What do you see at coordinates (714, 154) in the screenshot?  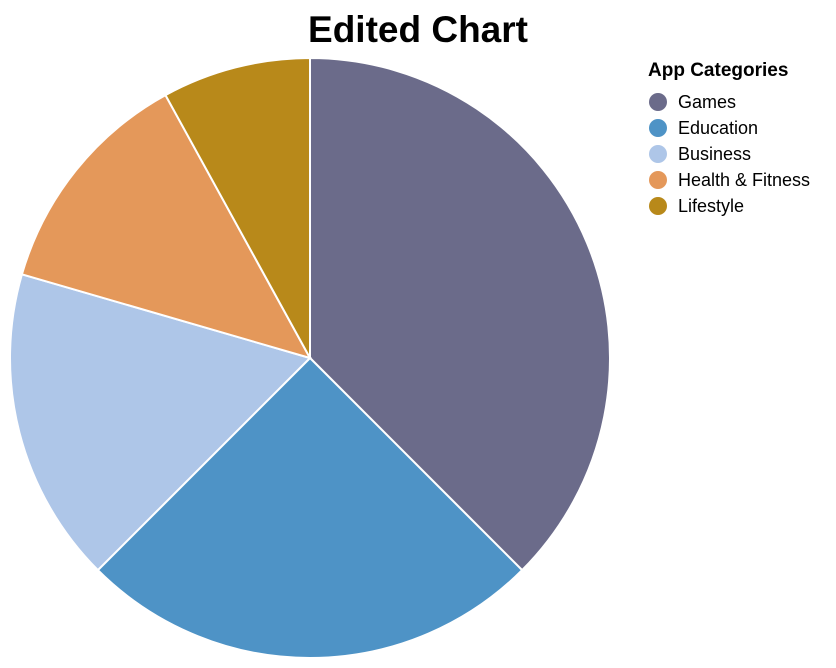 I see `legend-label-business: Business` at bounding box center [714, 154].